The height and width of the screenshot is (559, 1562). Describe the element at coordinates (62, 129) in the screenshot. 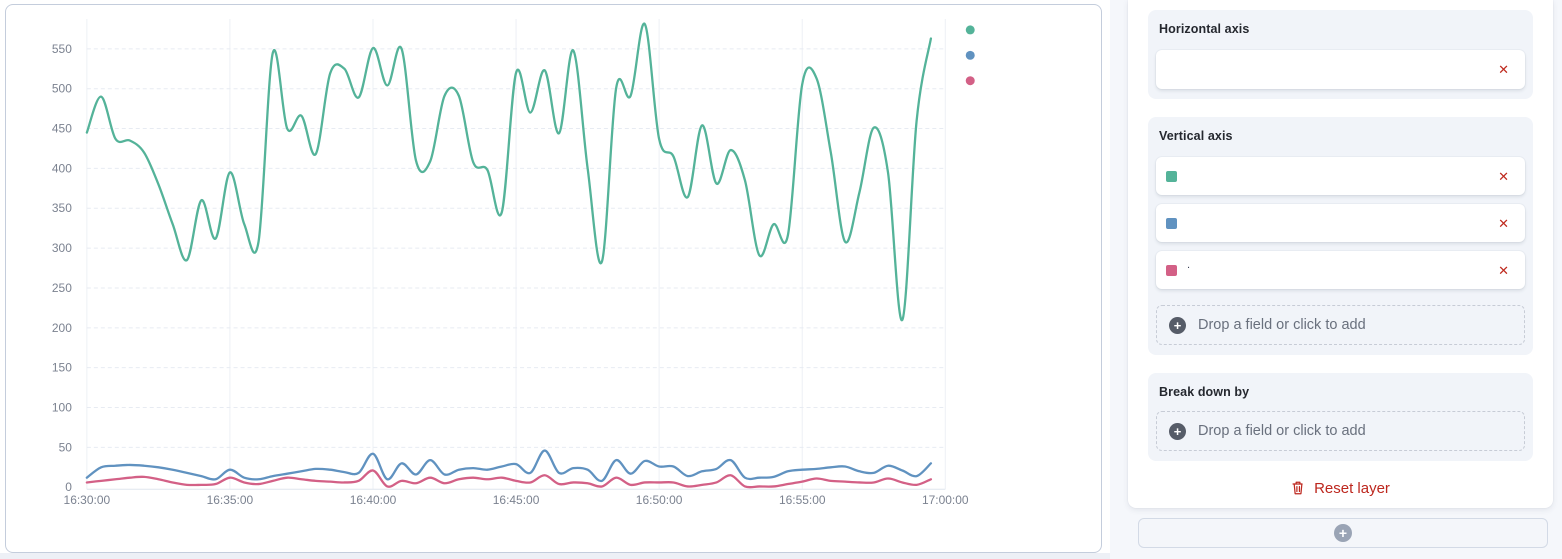

I see `svg-text: 450` at that location.